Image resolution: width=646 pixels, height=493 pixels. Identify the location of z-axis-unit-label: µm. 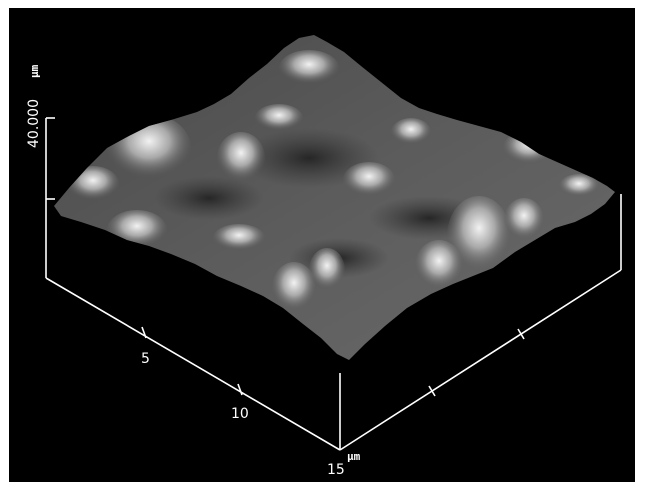
(34, 71).